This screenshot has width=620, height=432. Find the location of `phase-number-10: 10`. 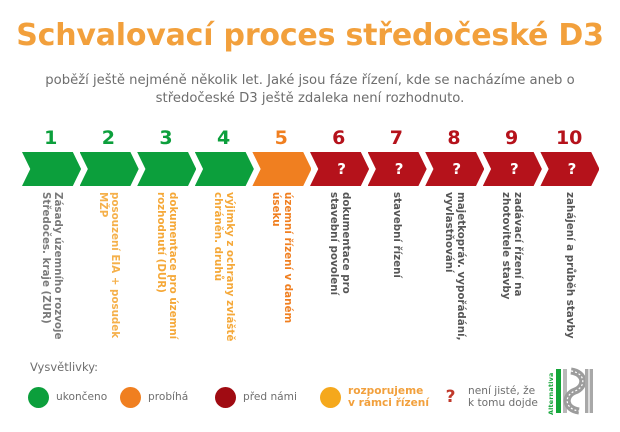

phase-number-10: 10 is located at coordinates (569, 138).